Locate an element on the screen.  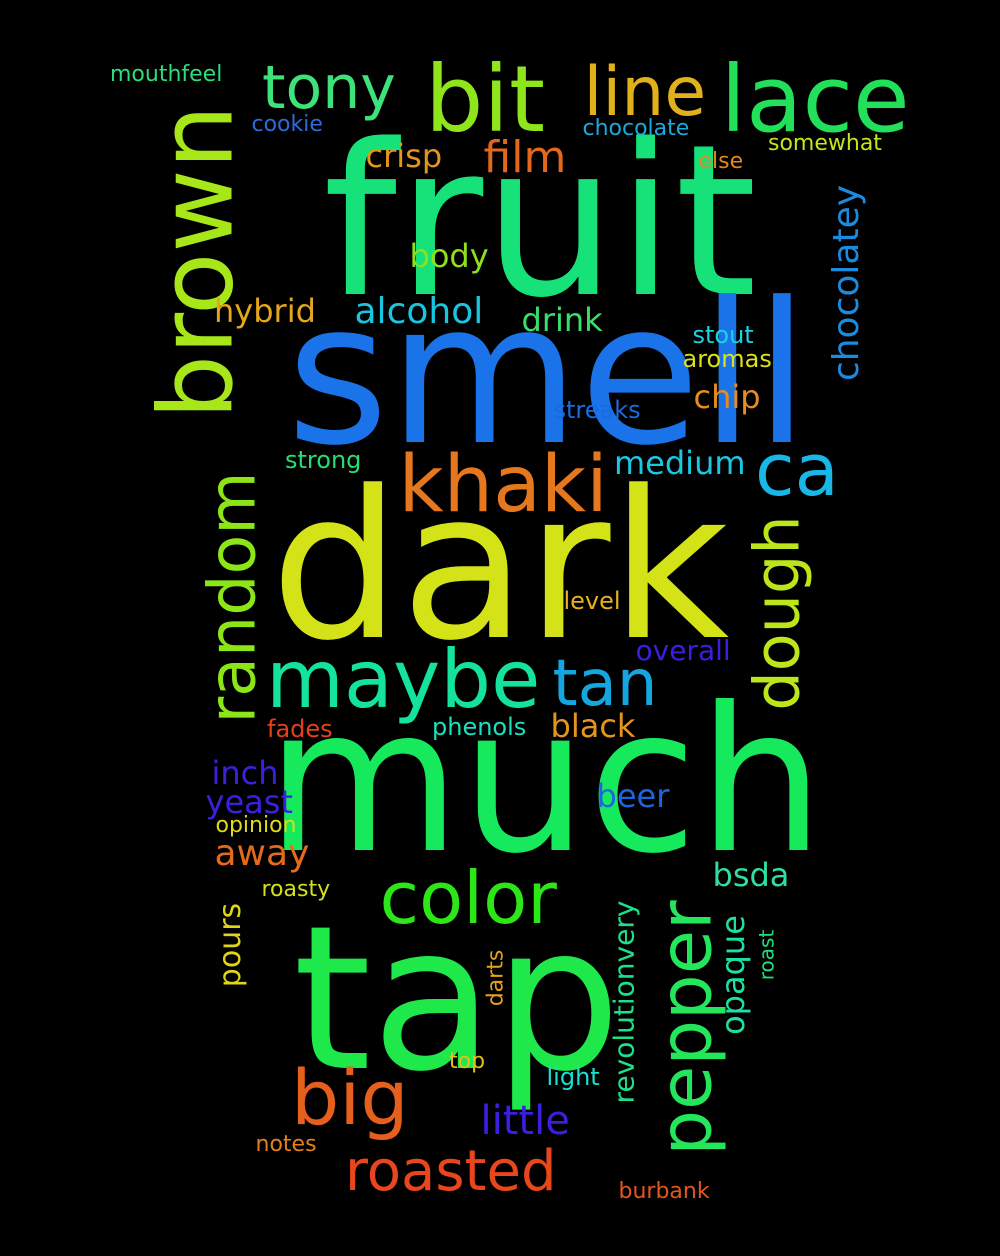
word-chocolatey: chocolatey is located at coordinates (847, 283).